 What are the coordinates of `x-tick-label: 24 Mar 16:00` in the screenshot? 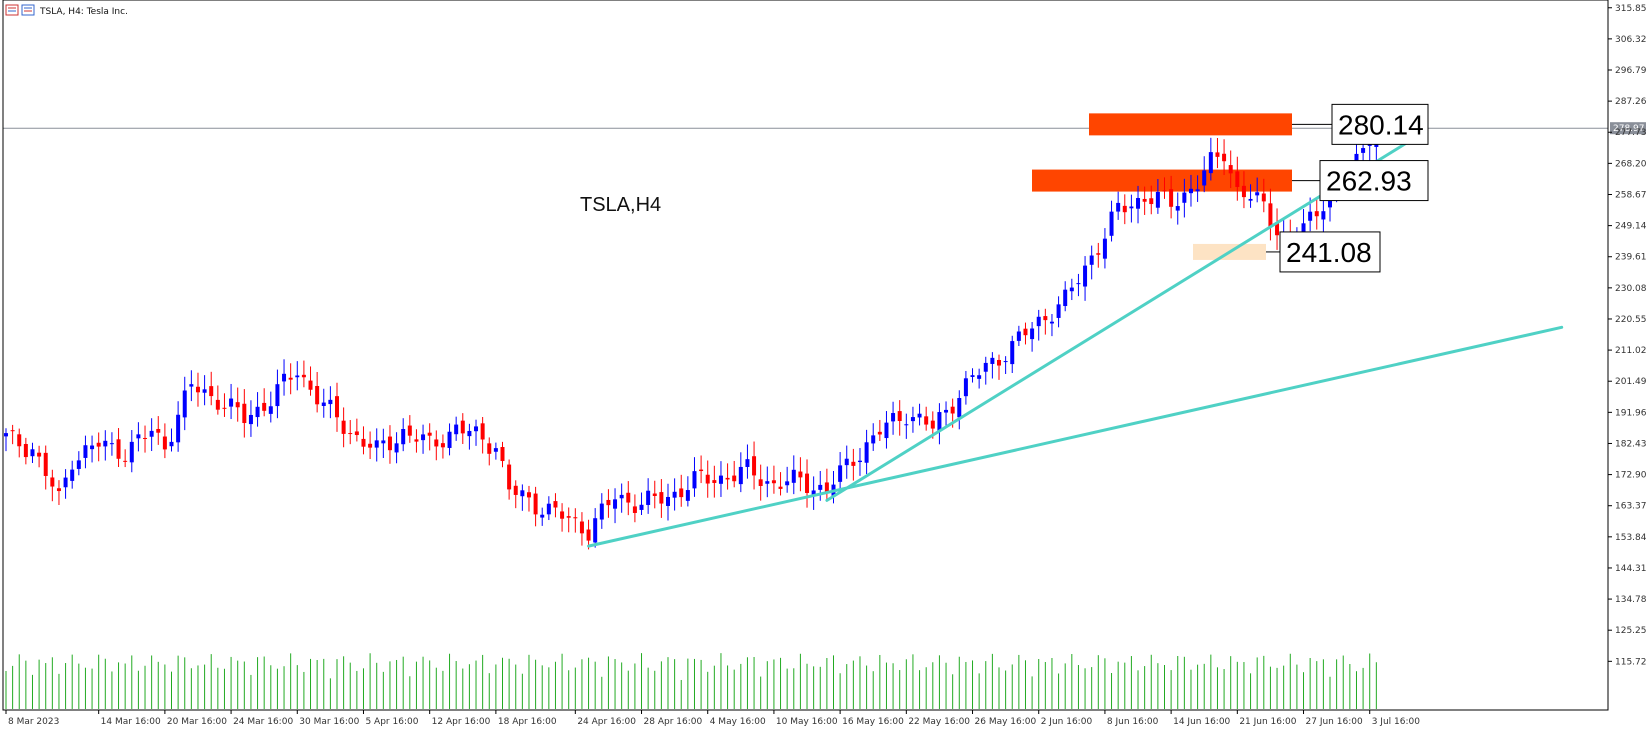 It's located at (263, 722).